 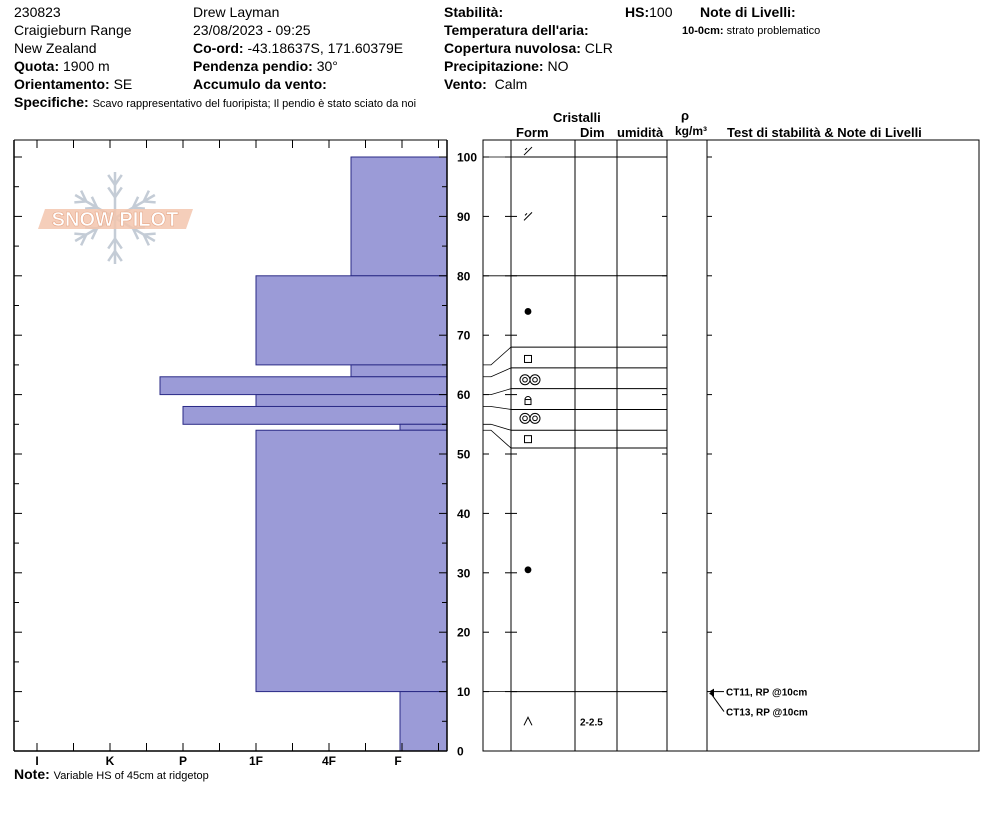 What do you see at coordinates (464, 336) in the screenshot?
I see `y-tick-label: 70` at bounding box center [464, 336].